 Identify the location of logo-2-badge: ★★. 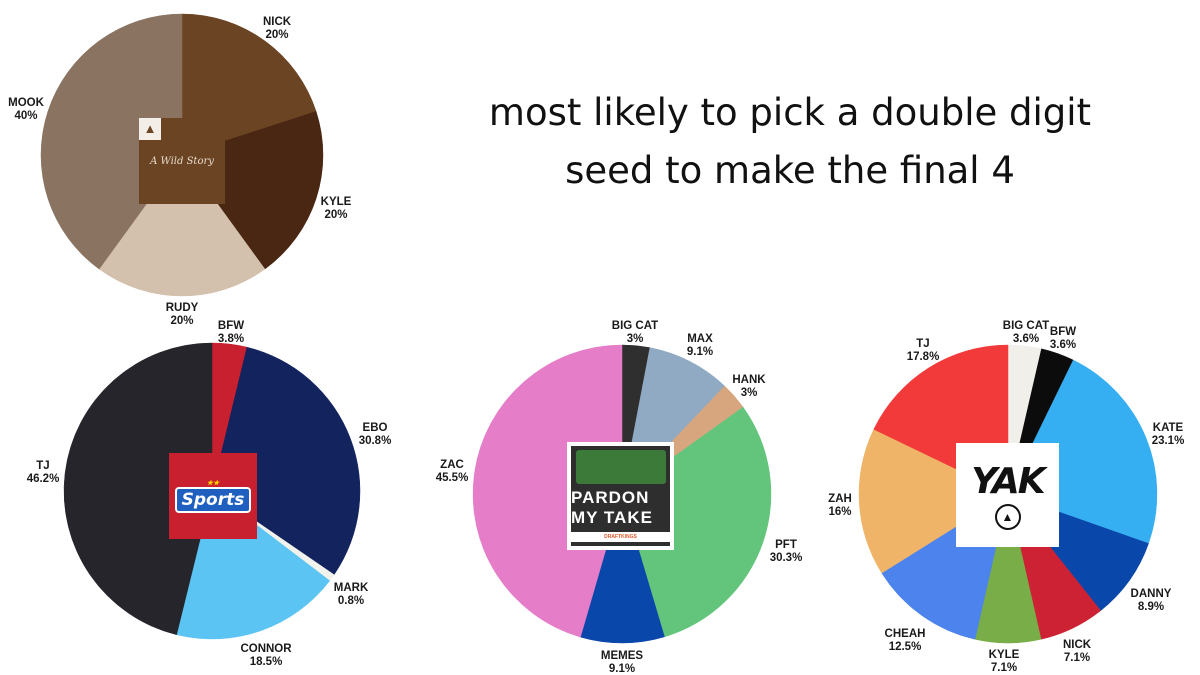
(213, 483).